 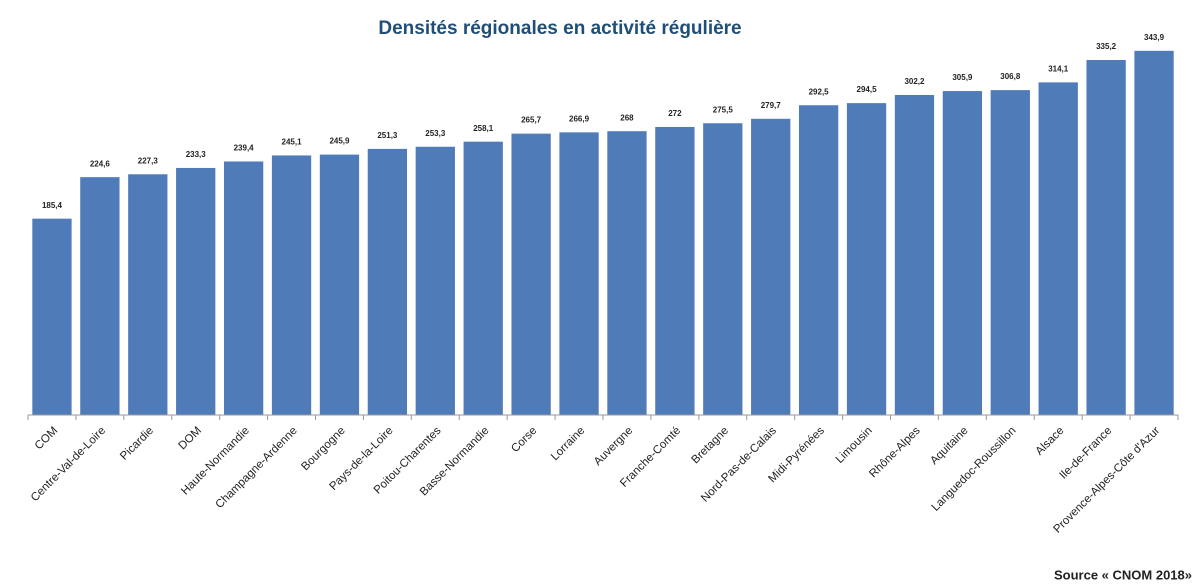 What do you see at coordinates (627, 117) in the screenshot?
I see `value-label: 268` at bounding box center [627, 117].